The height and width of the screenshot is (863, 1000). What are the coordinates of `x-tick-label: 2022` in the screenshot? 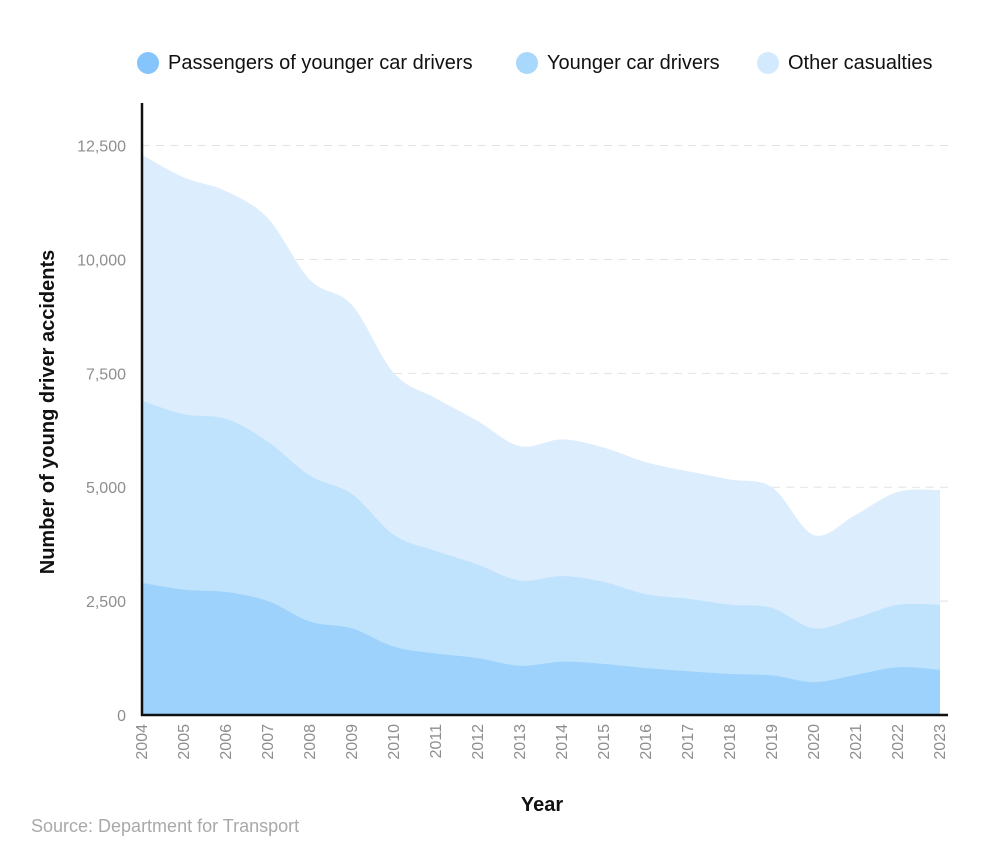 It's located at (898, 742).